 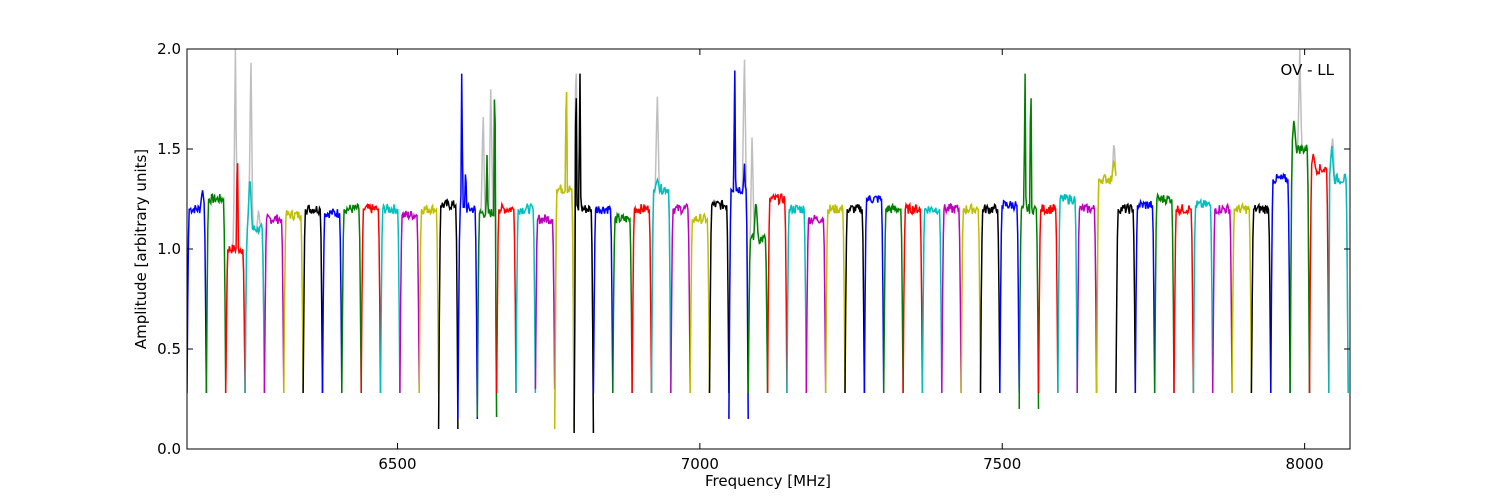 What do you see at coordinates (397, 464) in the screenshot?
I see `x-tick-label: 6500` at bounding box center [397, 464].